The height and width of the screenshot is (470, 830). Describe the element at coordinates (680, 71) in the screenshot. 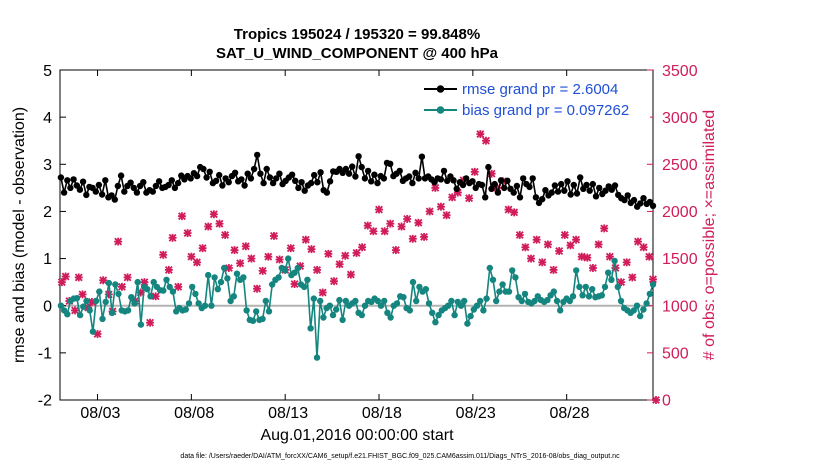

I see `y-right-tick-label: 3500` at that location.